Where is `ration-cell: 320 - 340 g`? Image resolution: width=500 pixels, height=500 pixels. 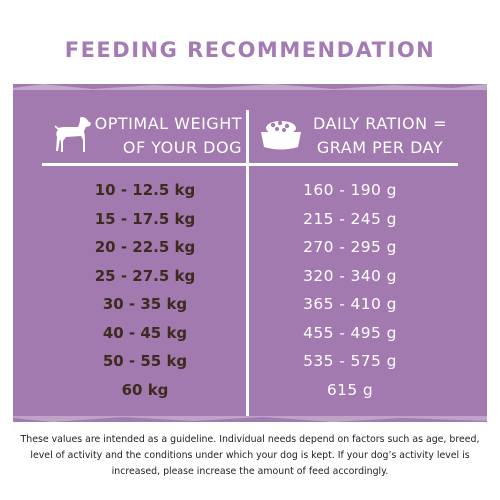 ration-cell: 320 - 340 g is located at coordinates (350, 275).